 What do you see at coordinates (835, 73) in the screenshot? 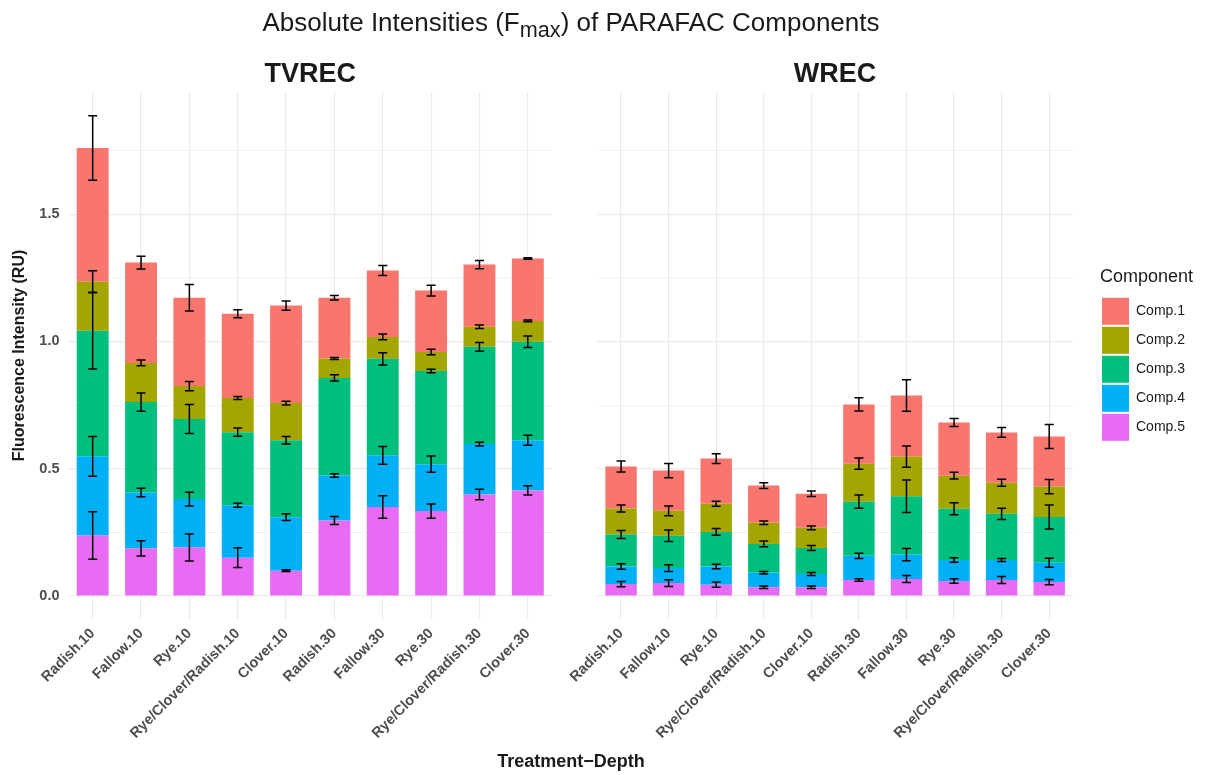
I see `chart-subtitle: WREC` at bounding box center [835, 73].